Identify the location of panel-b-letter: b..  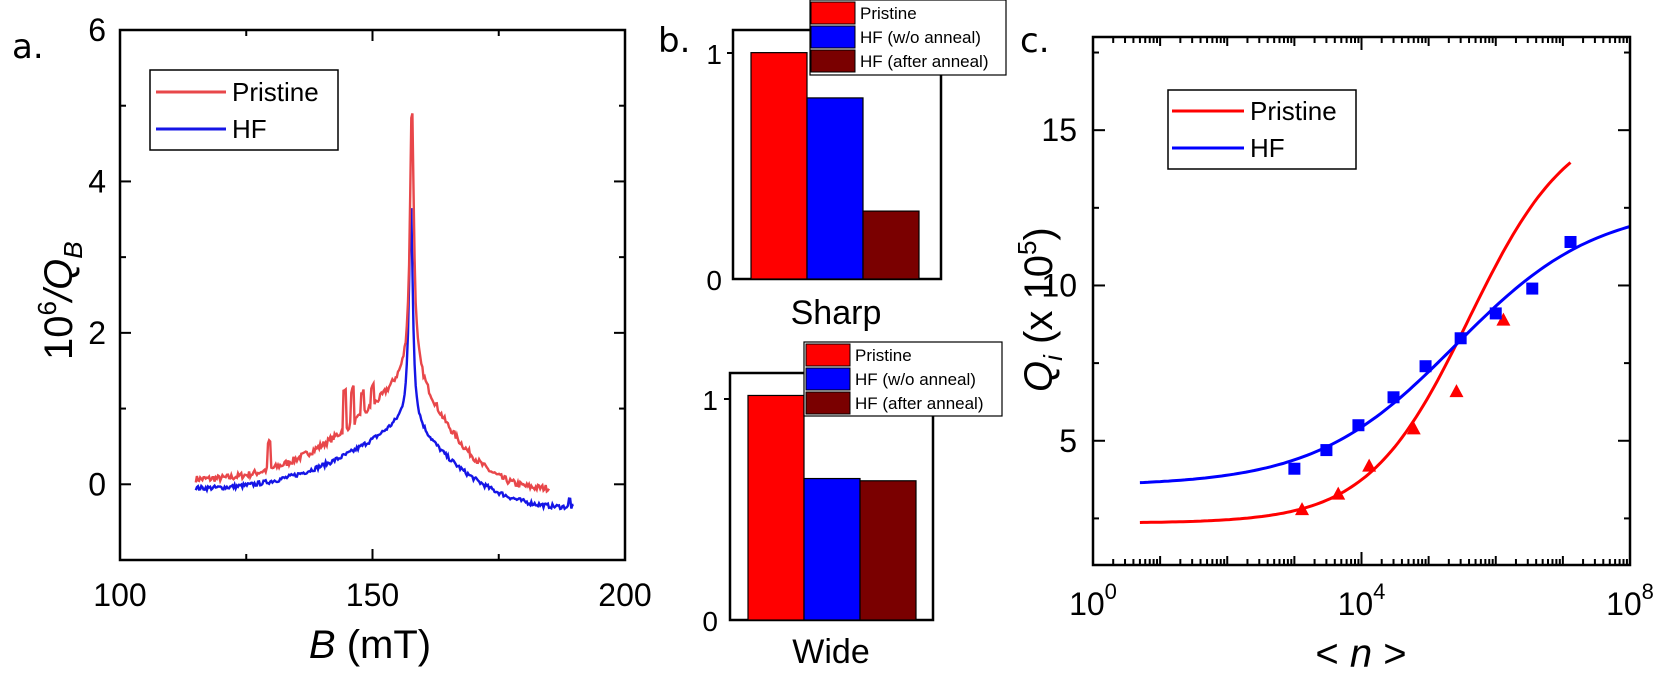
(674, 41).